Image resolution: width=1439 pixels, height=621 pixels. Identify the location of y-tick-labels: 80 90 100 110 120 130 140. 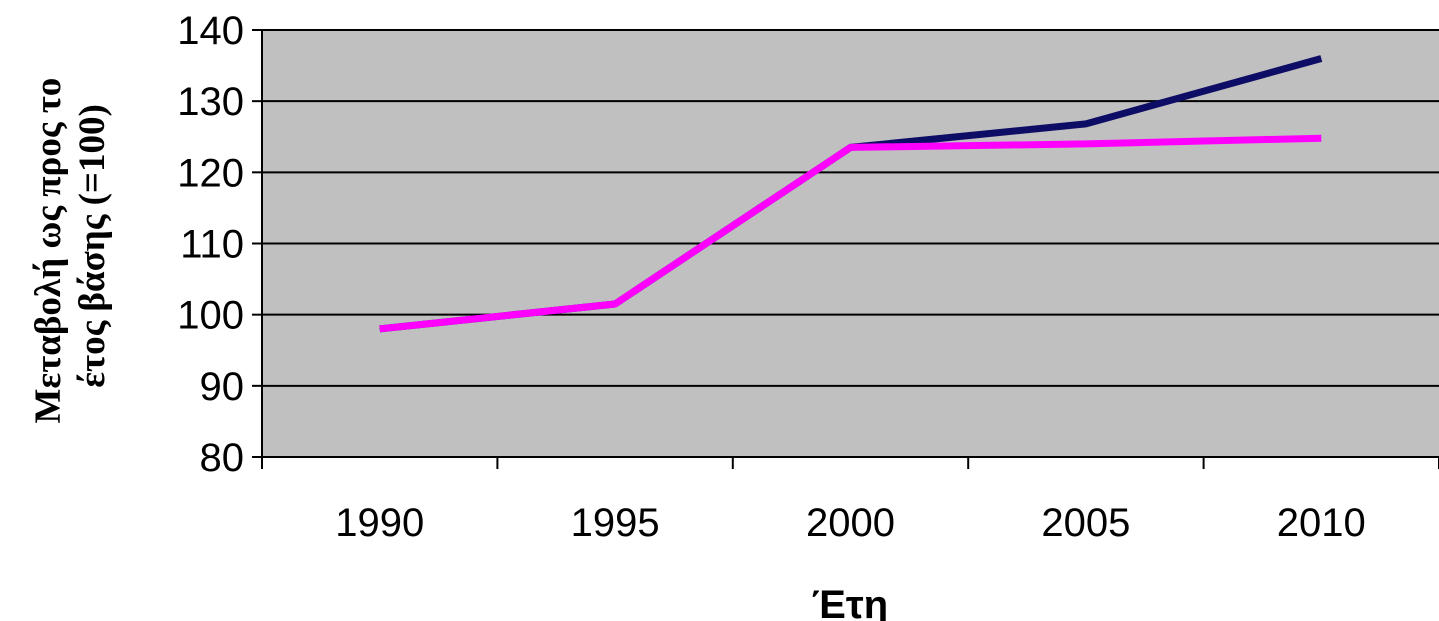
(210, 244).